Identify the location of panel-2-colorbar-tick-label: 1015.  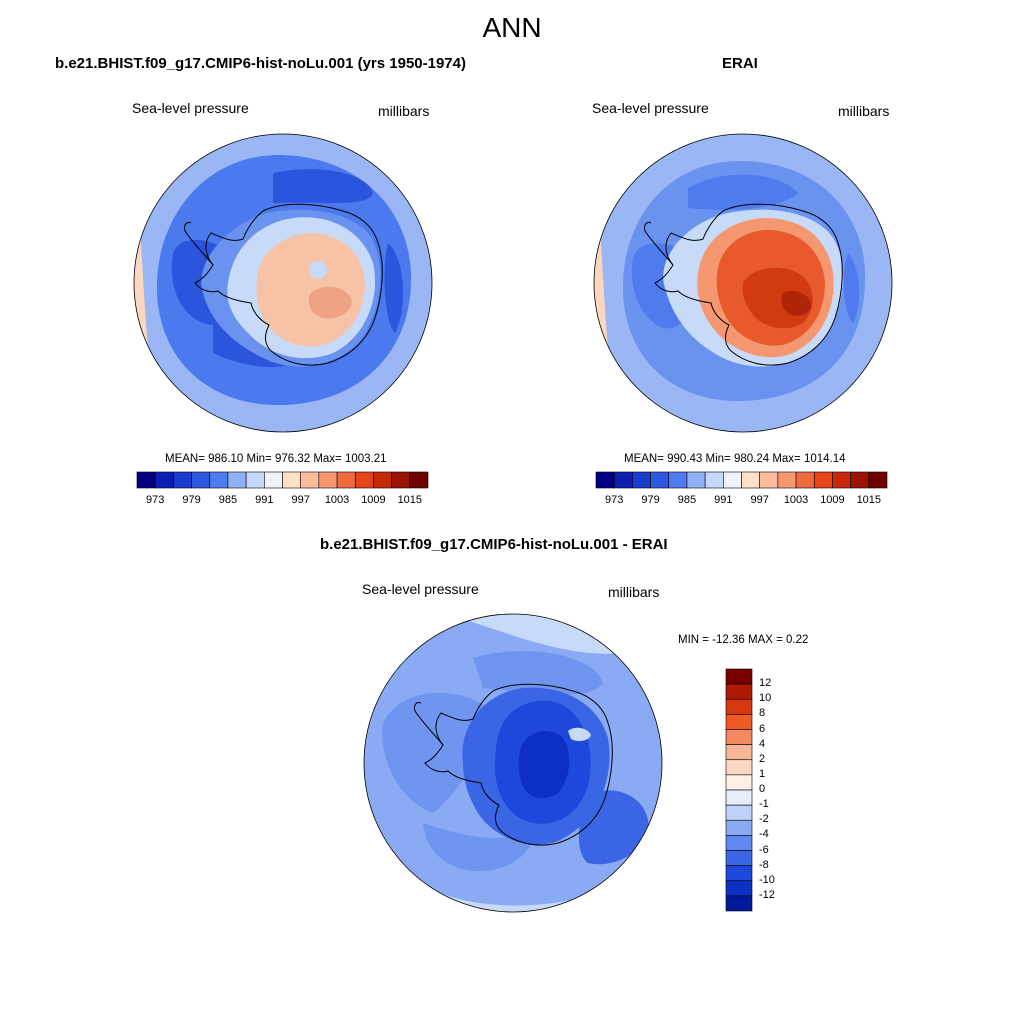
(869, 500).